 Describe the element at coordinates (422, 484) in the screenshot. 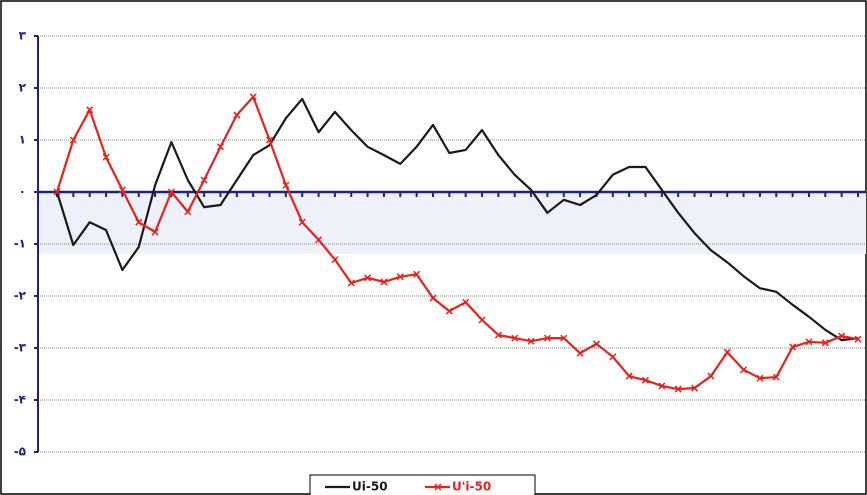

I see `legend-box` at that location.